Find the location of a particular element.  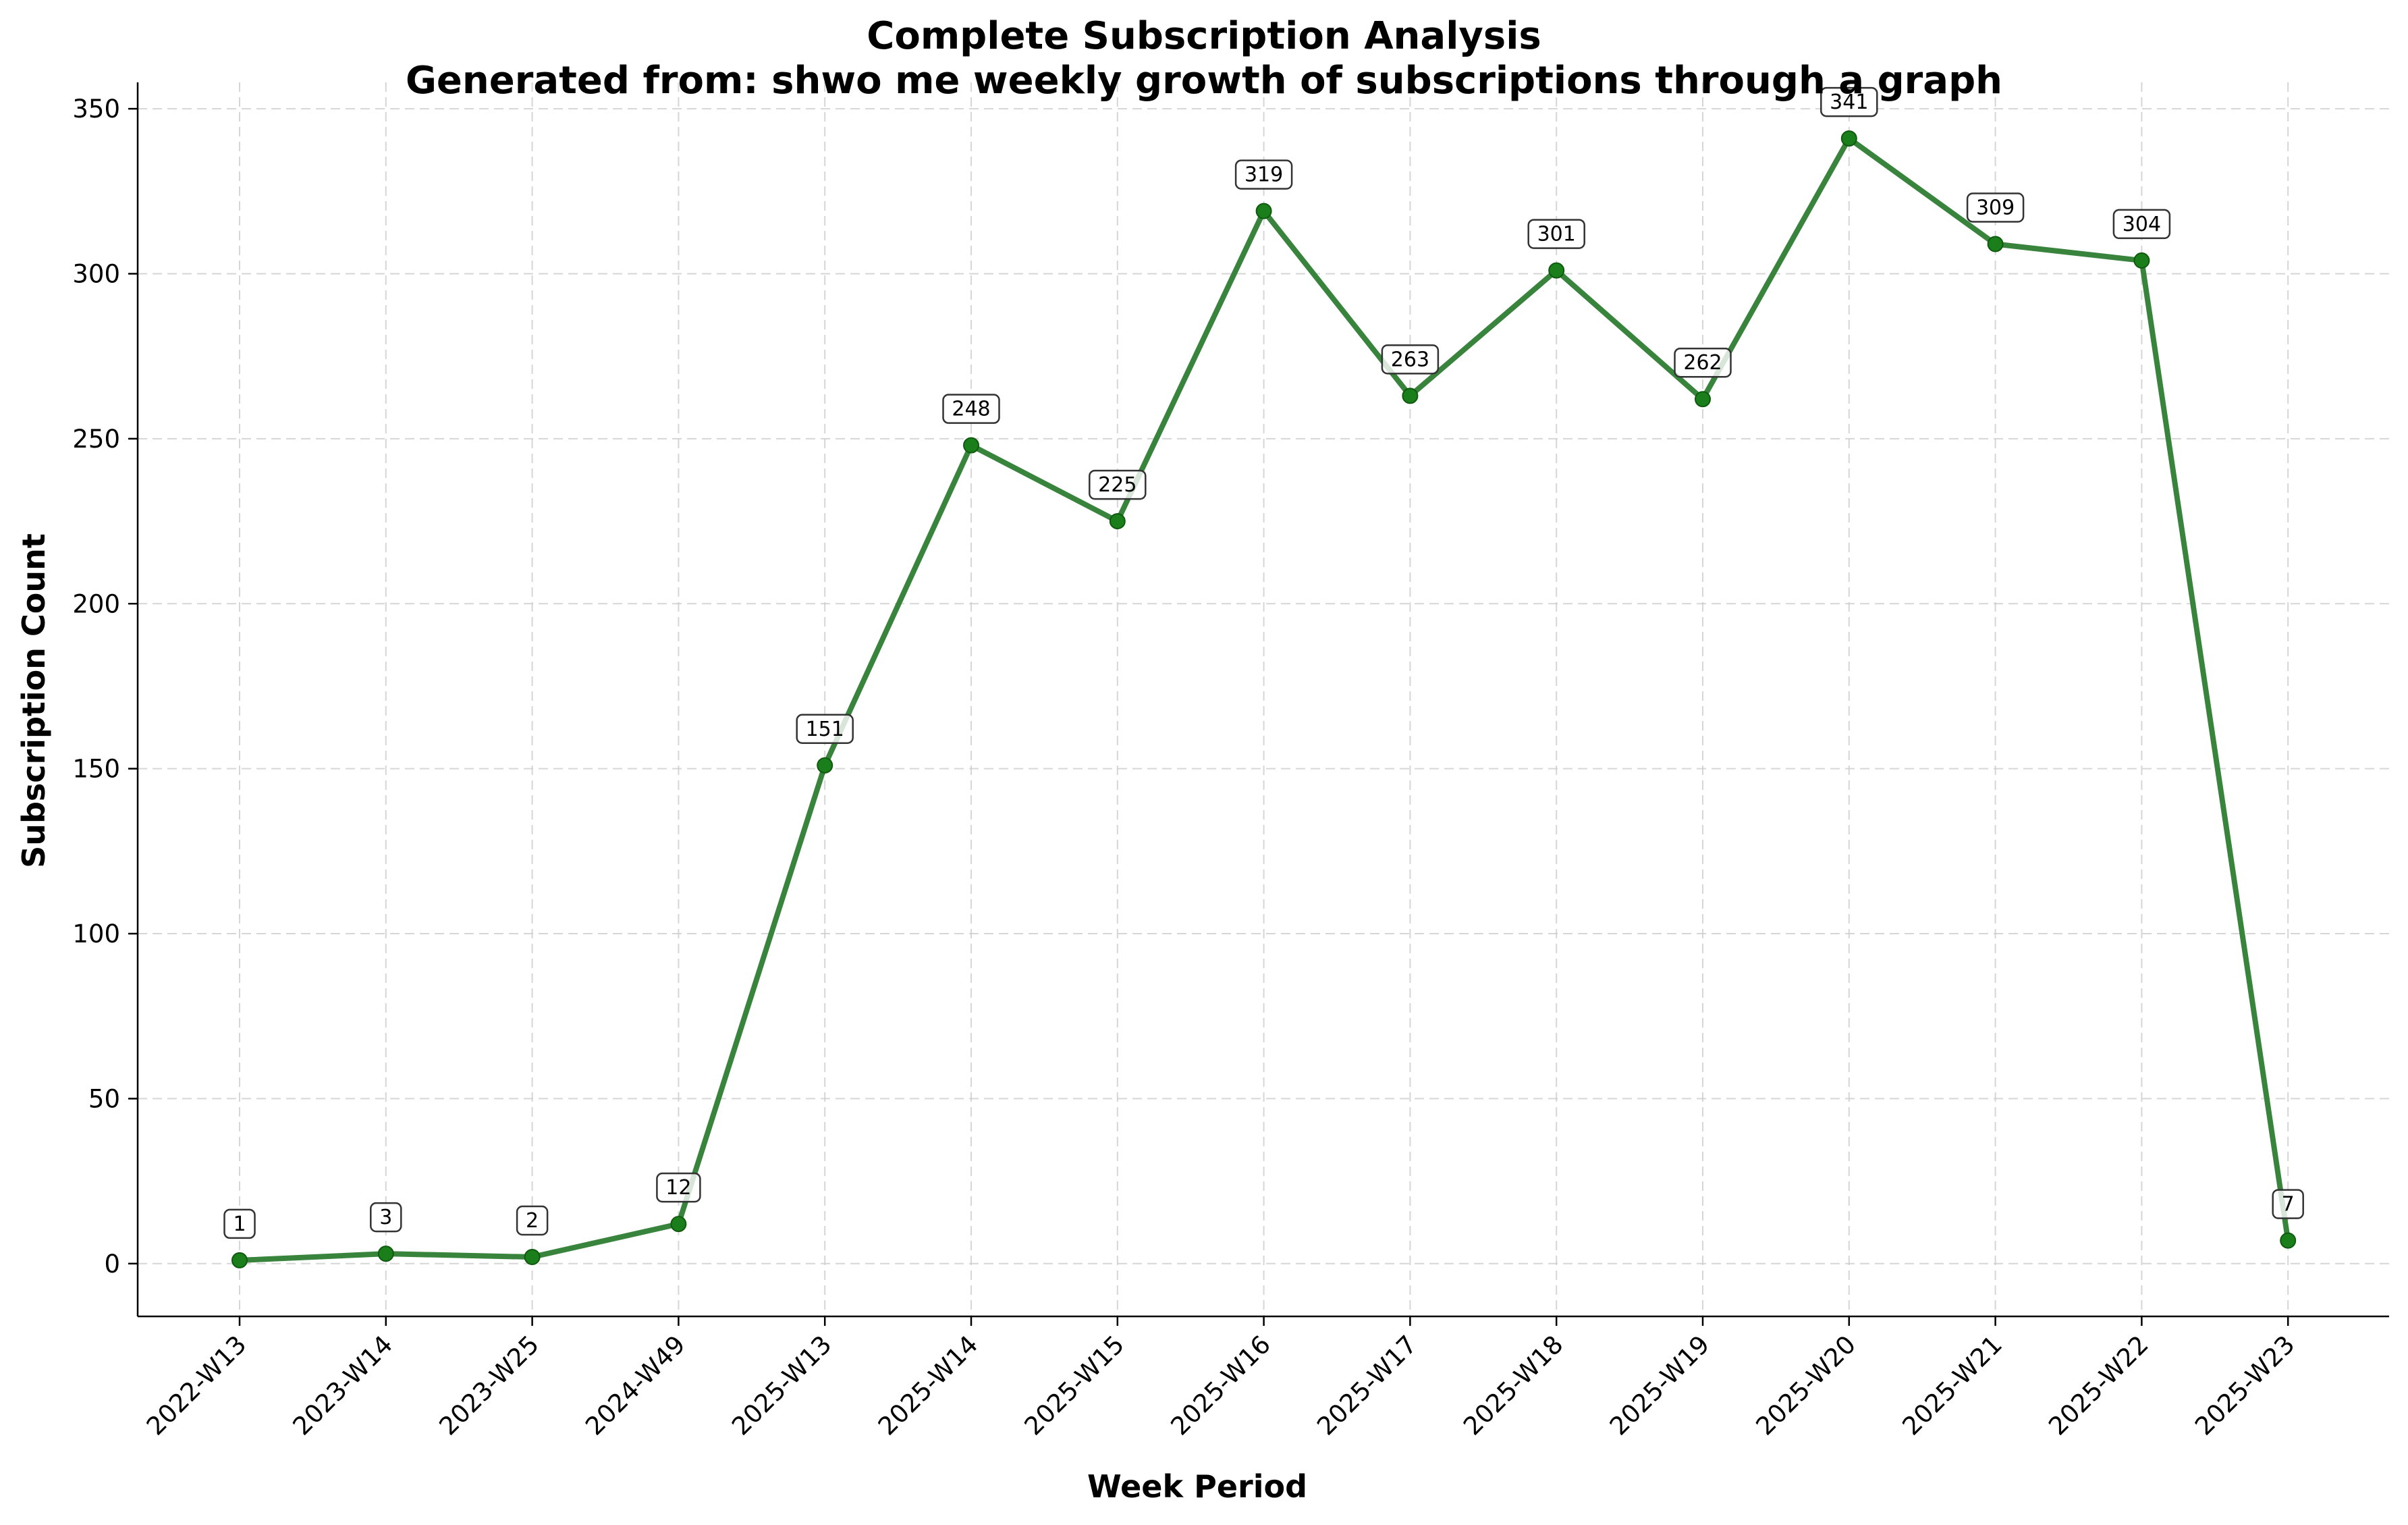

data-label: 248 is located at coordinates (971, 409).